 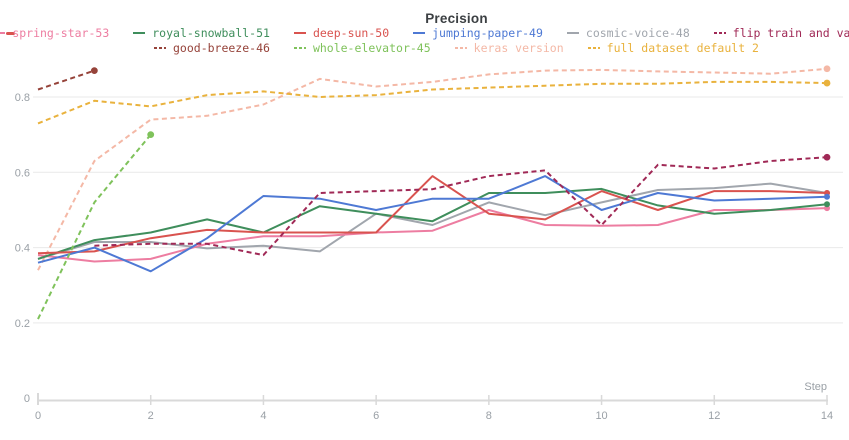 I want to click on y-tick-label: 0.6, so click(x=22, y=173).